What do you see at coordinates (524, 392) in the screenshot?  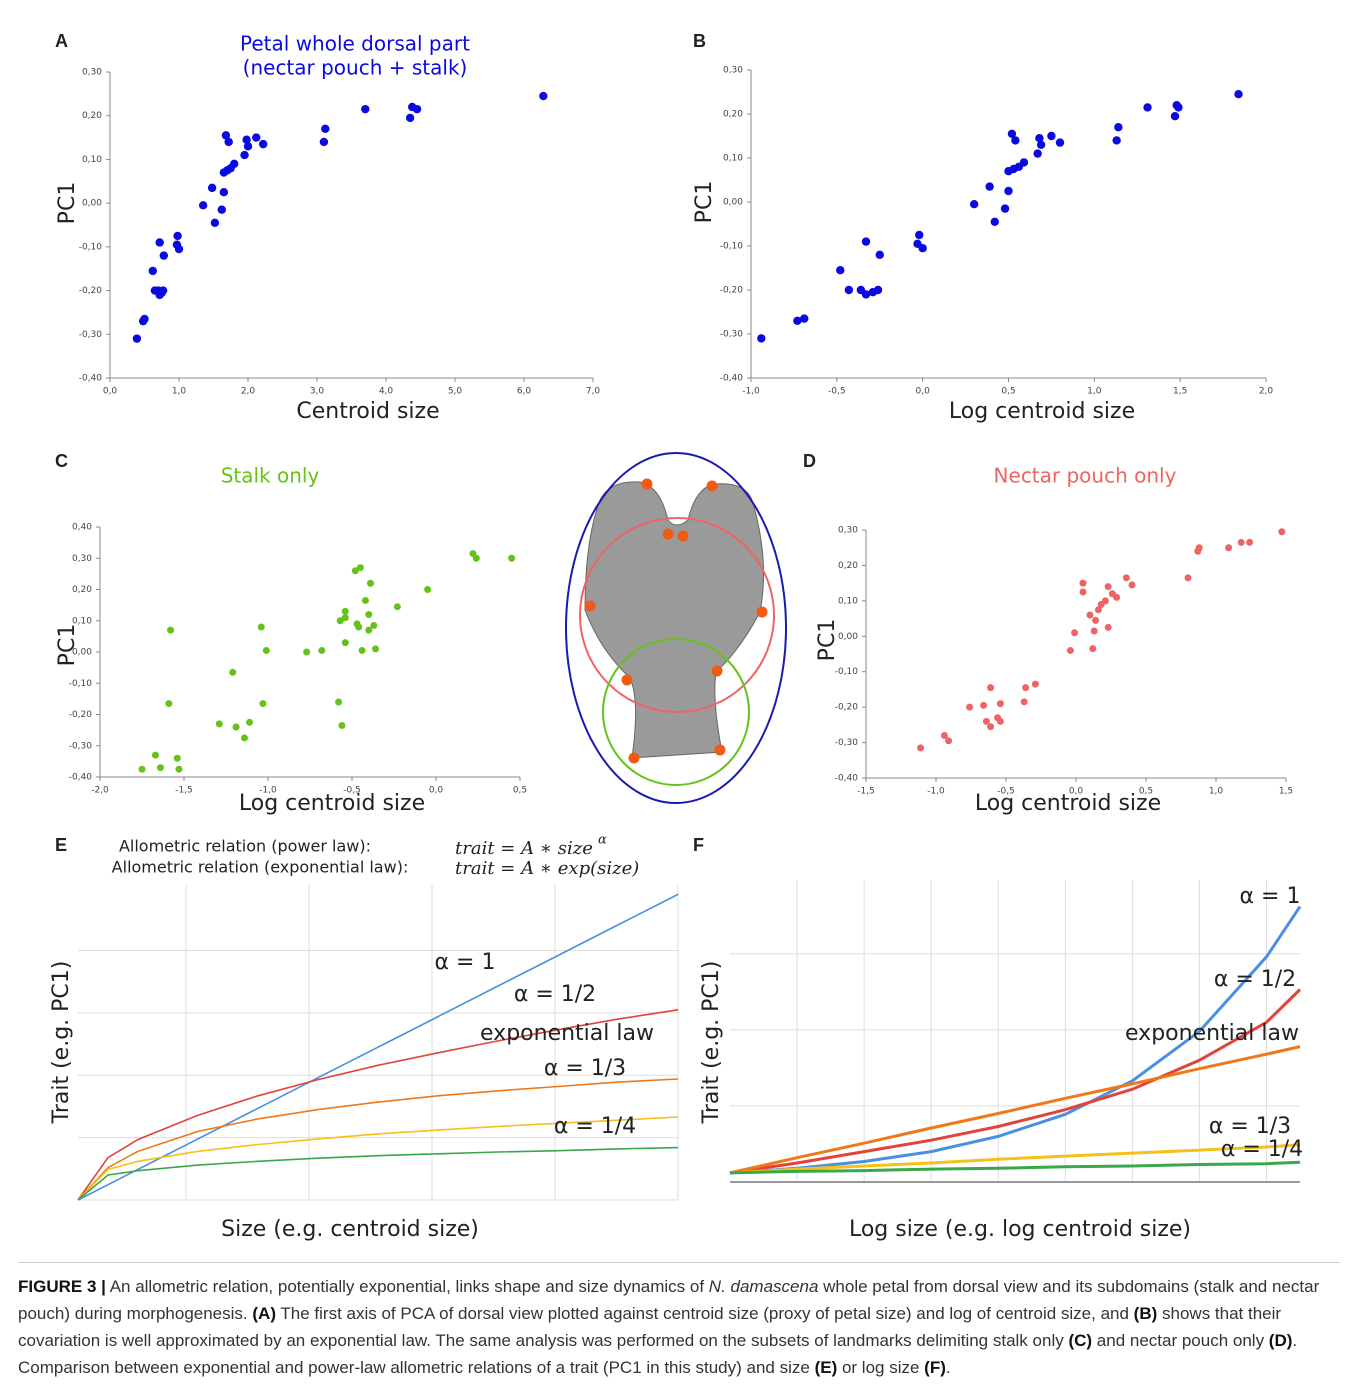 I see `x-tick-label: 6,0` at bounding box center [524, 392].